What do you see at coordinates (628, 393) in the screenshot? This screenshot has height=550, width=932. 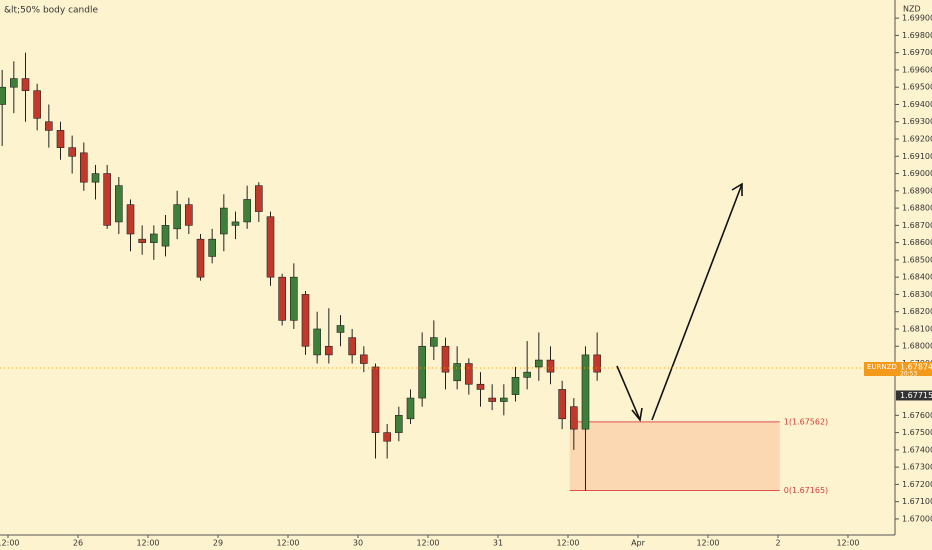 I see `arrow-down` at bounding box center [628, 393].